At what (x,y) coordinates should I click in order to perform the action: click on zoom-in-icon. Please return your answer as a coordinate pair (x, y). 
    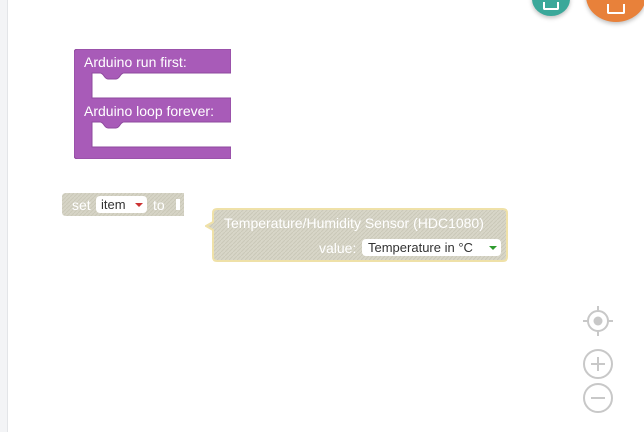
    Looking at the image, I should click on (598, 364).